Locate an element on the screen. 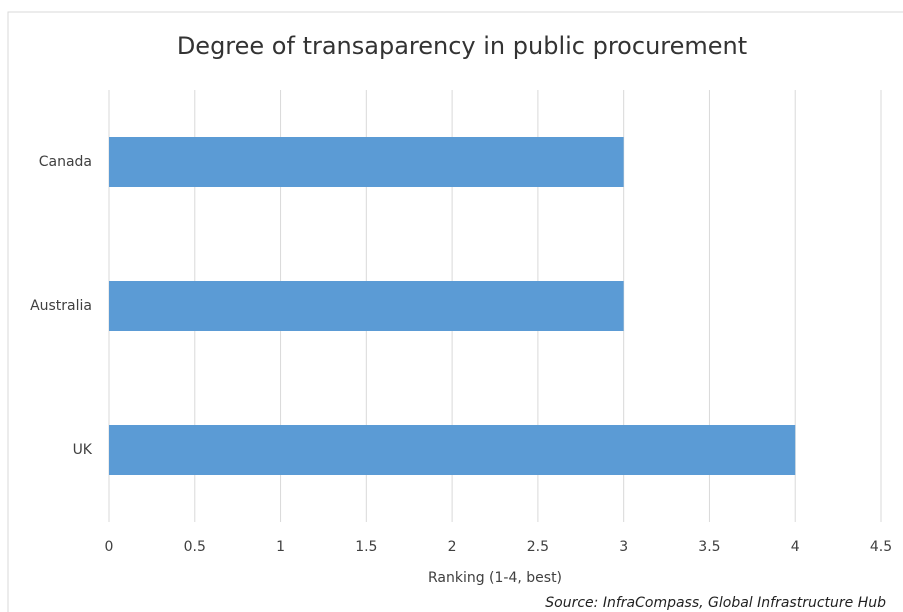 The width and height of the screenshot is (903, 612). y-tick-label: Canada is located at coordinates (65, 162).